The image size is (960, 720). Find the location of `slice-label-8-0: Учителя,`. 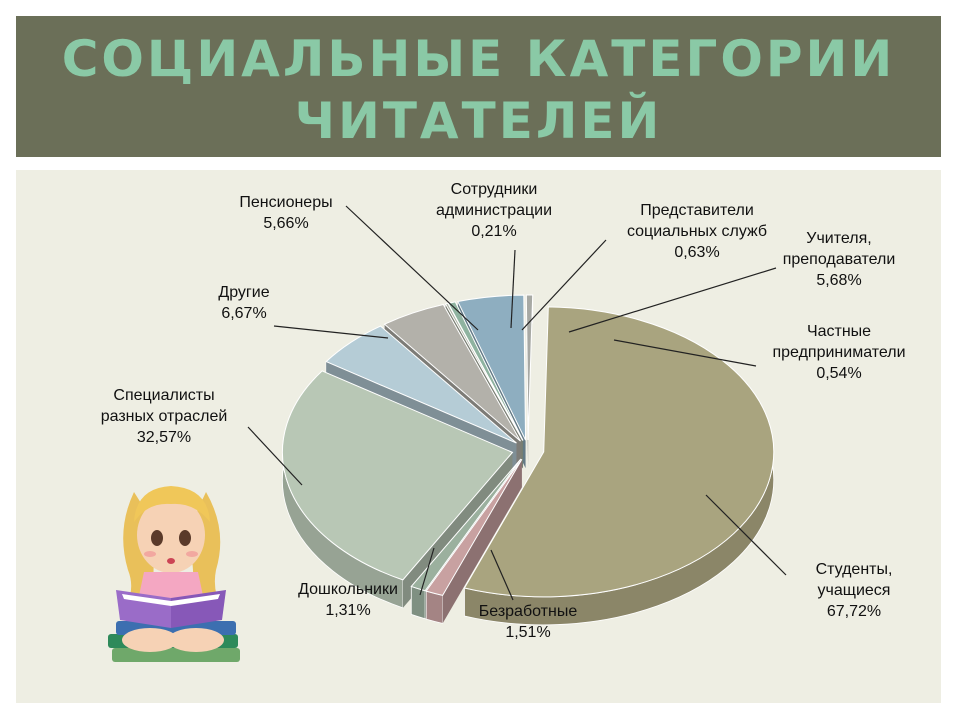

slice-label-8-0: Учителя, is located at coordinates (838, 238).